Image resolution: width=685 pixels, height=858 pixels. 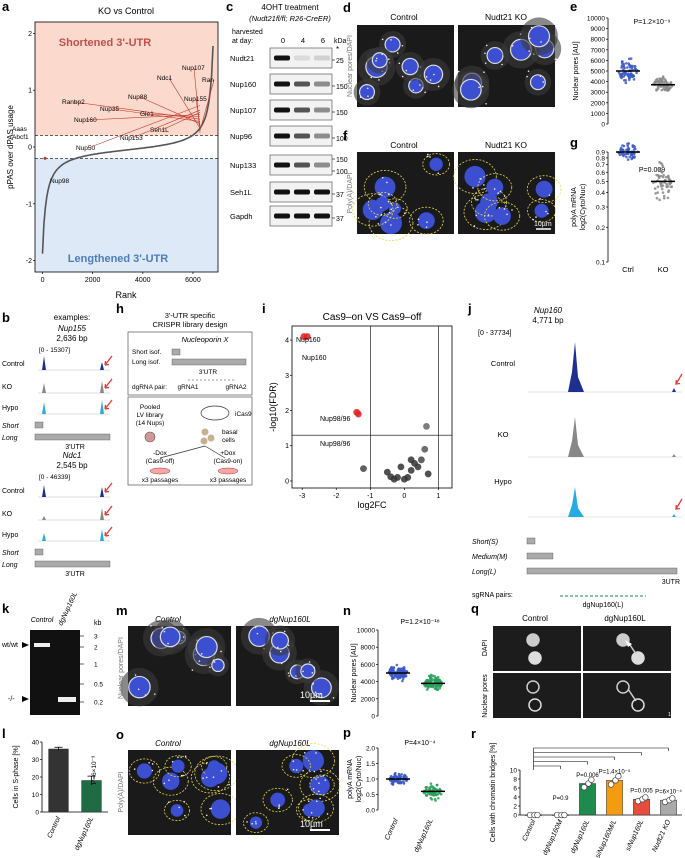 I want to click on blot-row: Nup107, so click(x=243, y=110).